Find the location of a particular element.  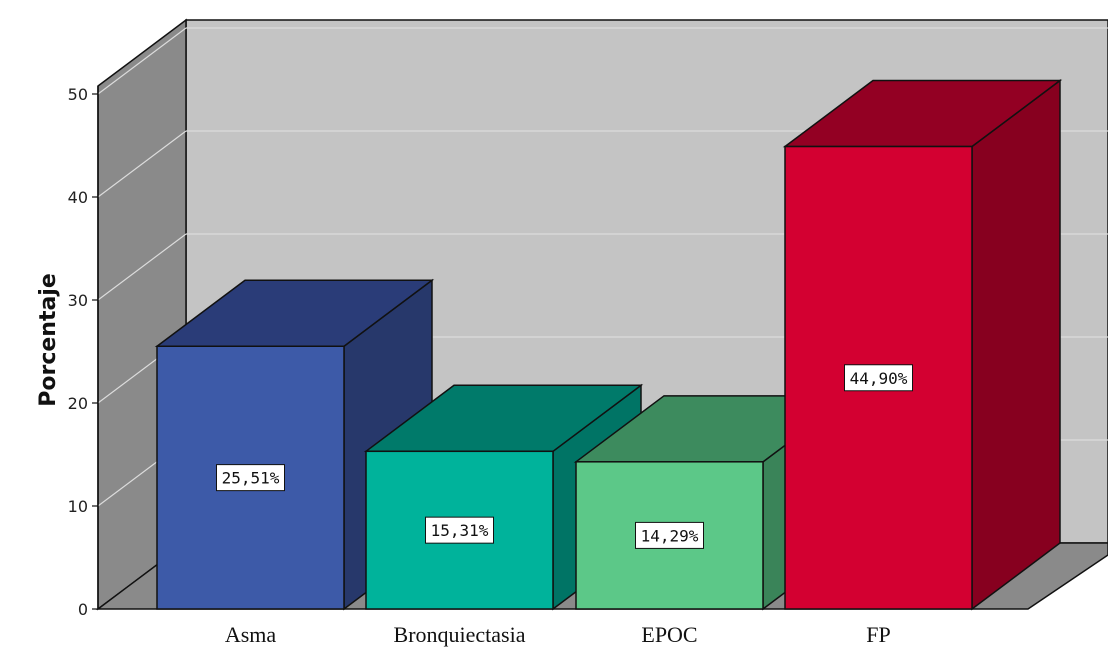

x-tick-label: FP is located at coordinates (878, 634).